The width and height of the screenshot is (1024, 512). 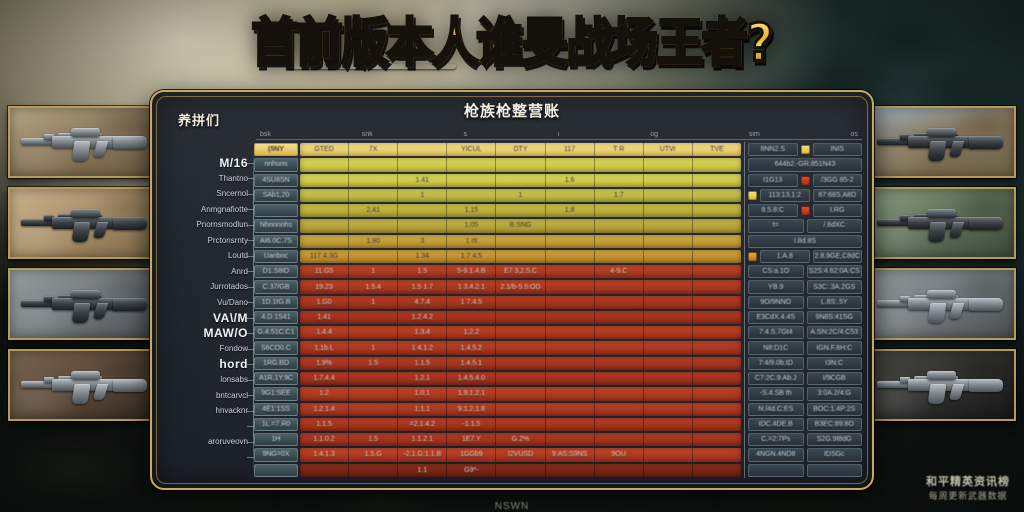 I want to click on row-value-bar, so click(x=520, y=165).